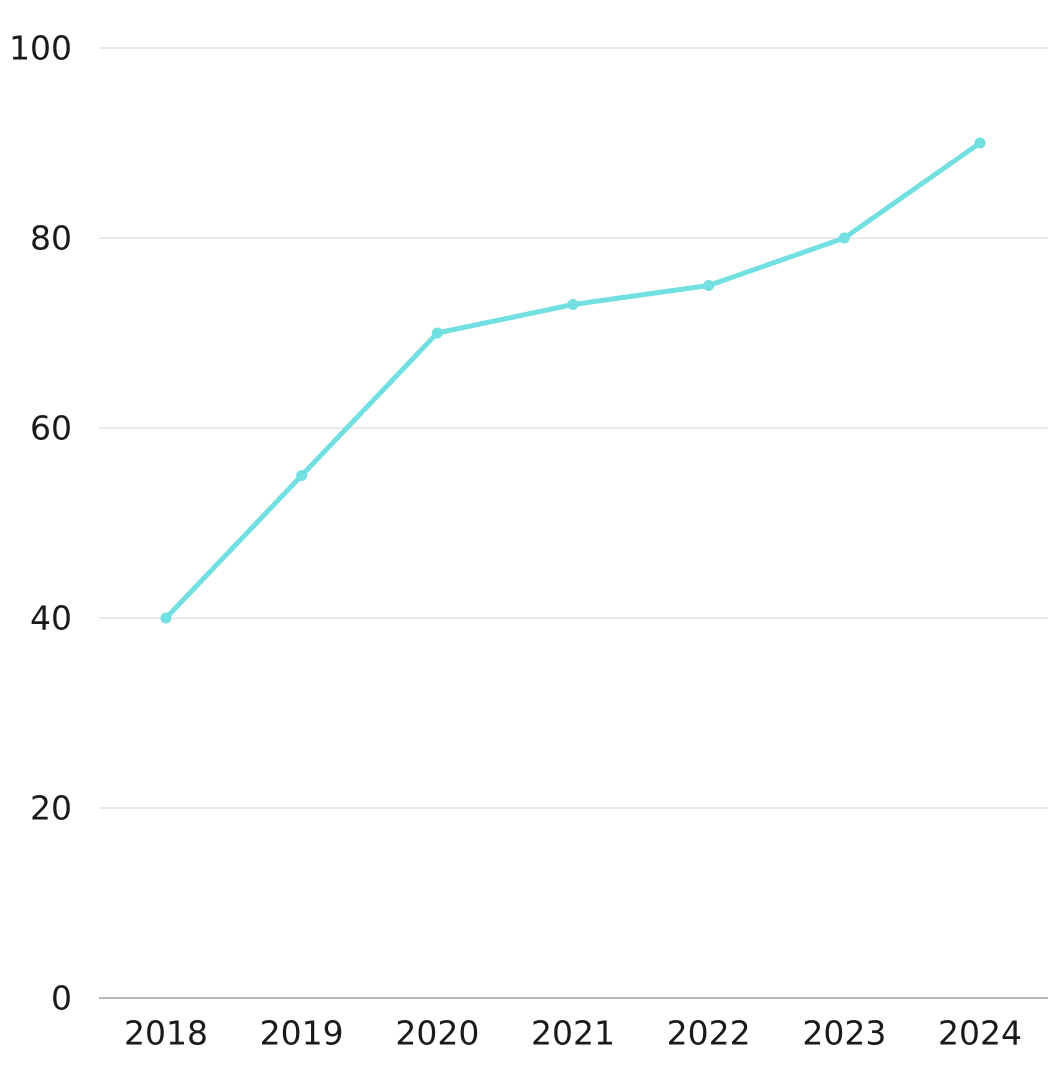 The height and width of the screenshot is (1080, 1064). What do you see at coordinates (844, 1033) in the screenshot?
I see `x-tick-label: 2023` at bounding box center [844, 1033].